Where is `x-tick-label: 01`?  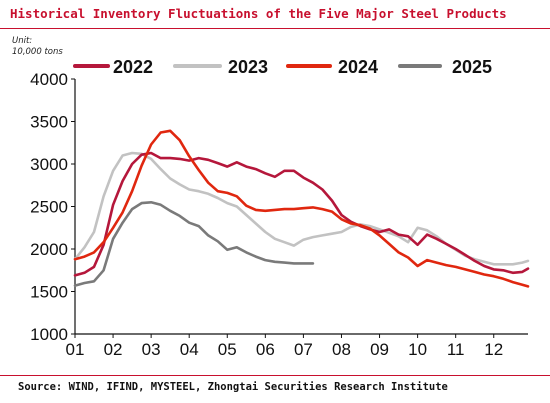 x-tick-label: 01 is located at coordinates (75, 349).